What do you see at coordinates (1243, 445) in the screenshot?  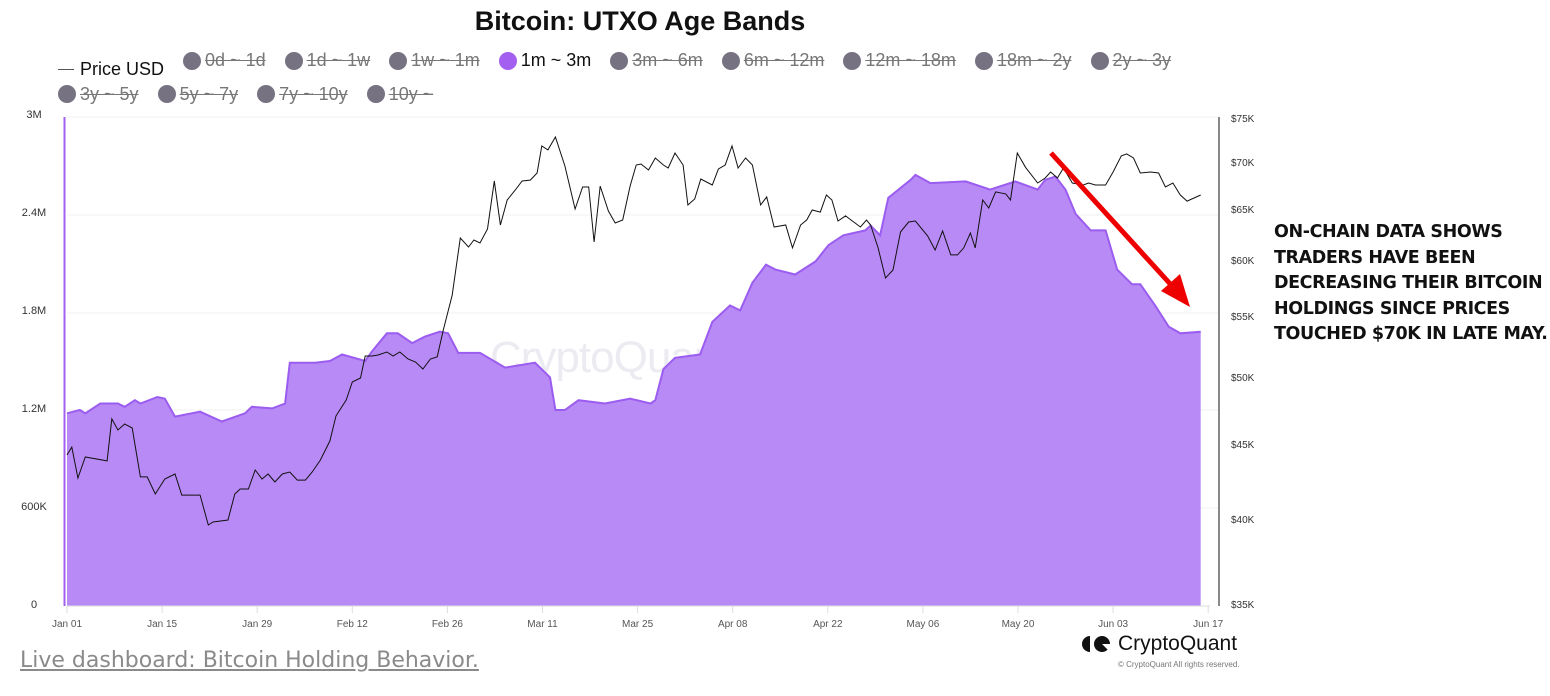 I see `right-y-tick: $45K` at bounding box center [1243, 445].